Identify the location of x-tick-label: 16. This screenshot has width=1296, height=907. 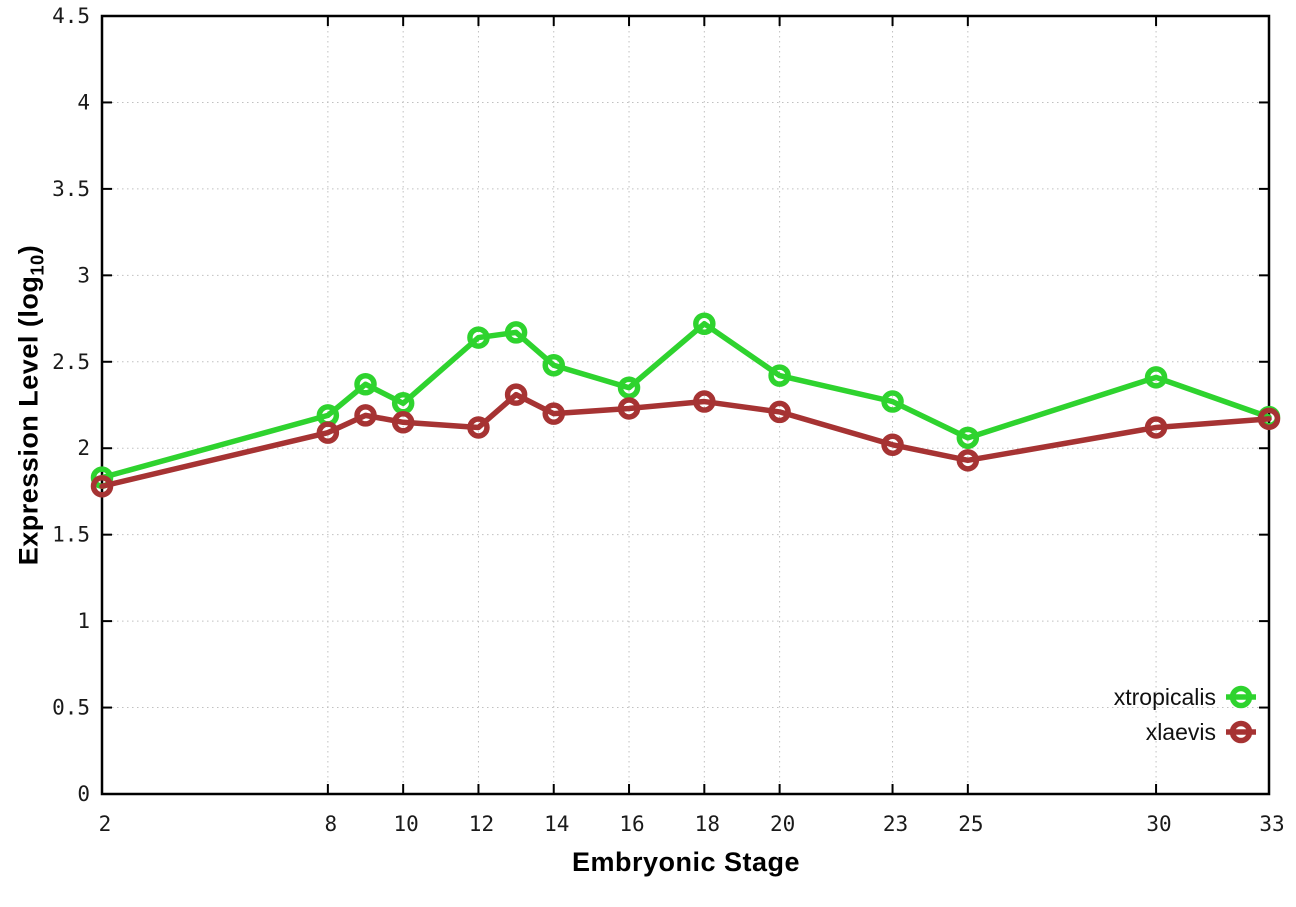
(631, 824).